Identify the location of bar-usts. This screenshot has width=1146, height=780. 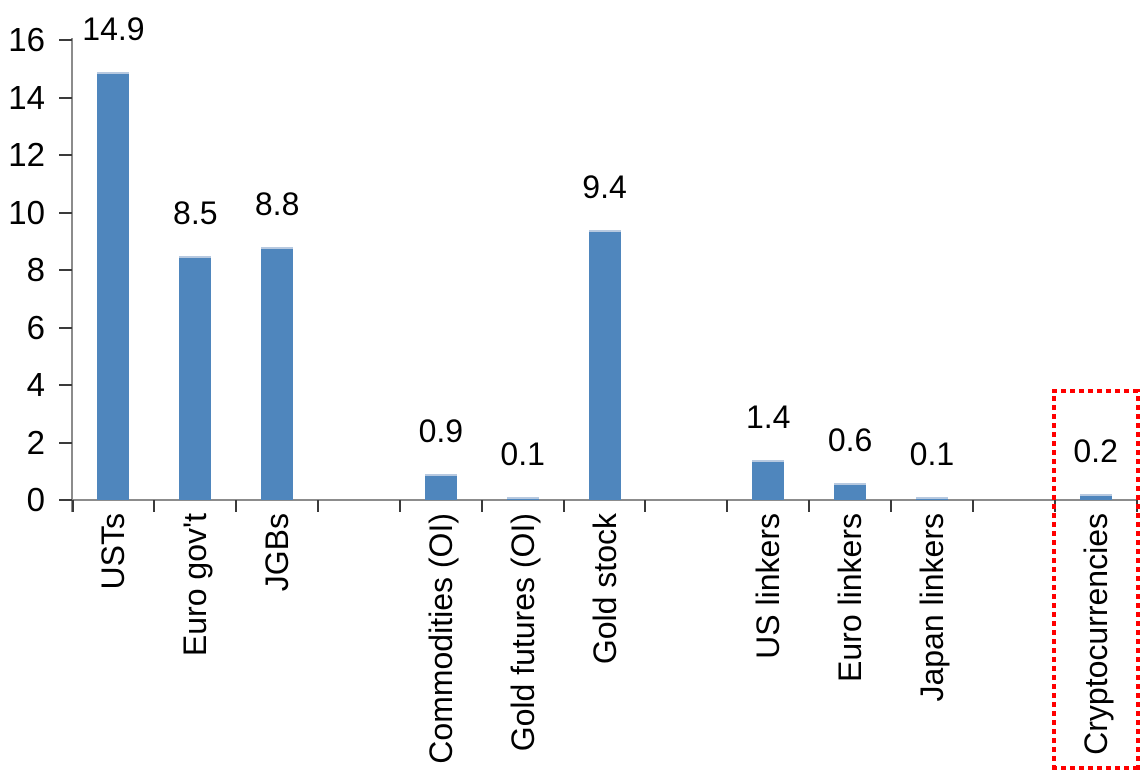
(113, 285).